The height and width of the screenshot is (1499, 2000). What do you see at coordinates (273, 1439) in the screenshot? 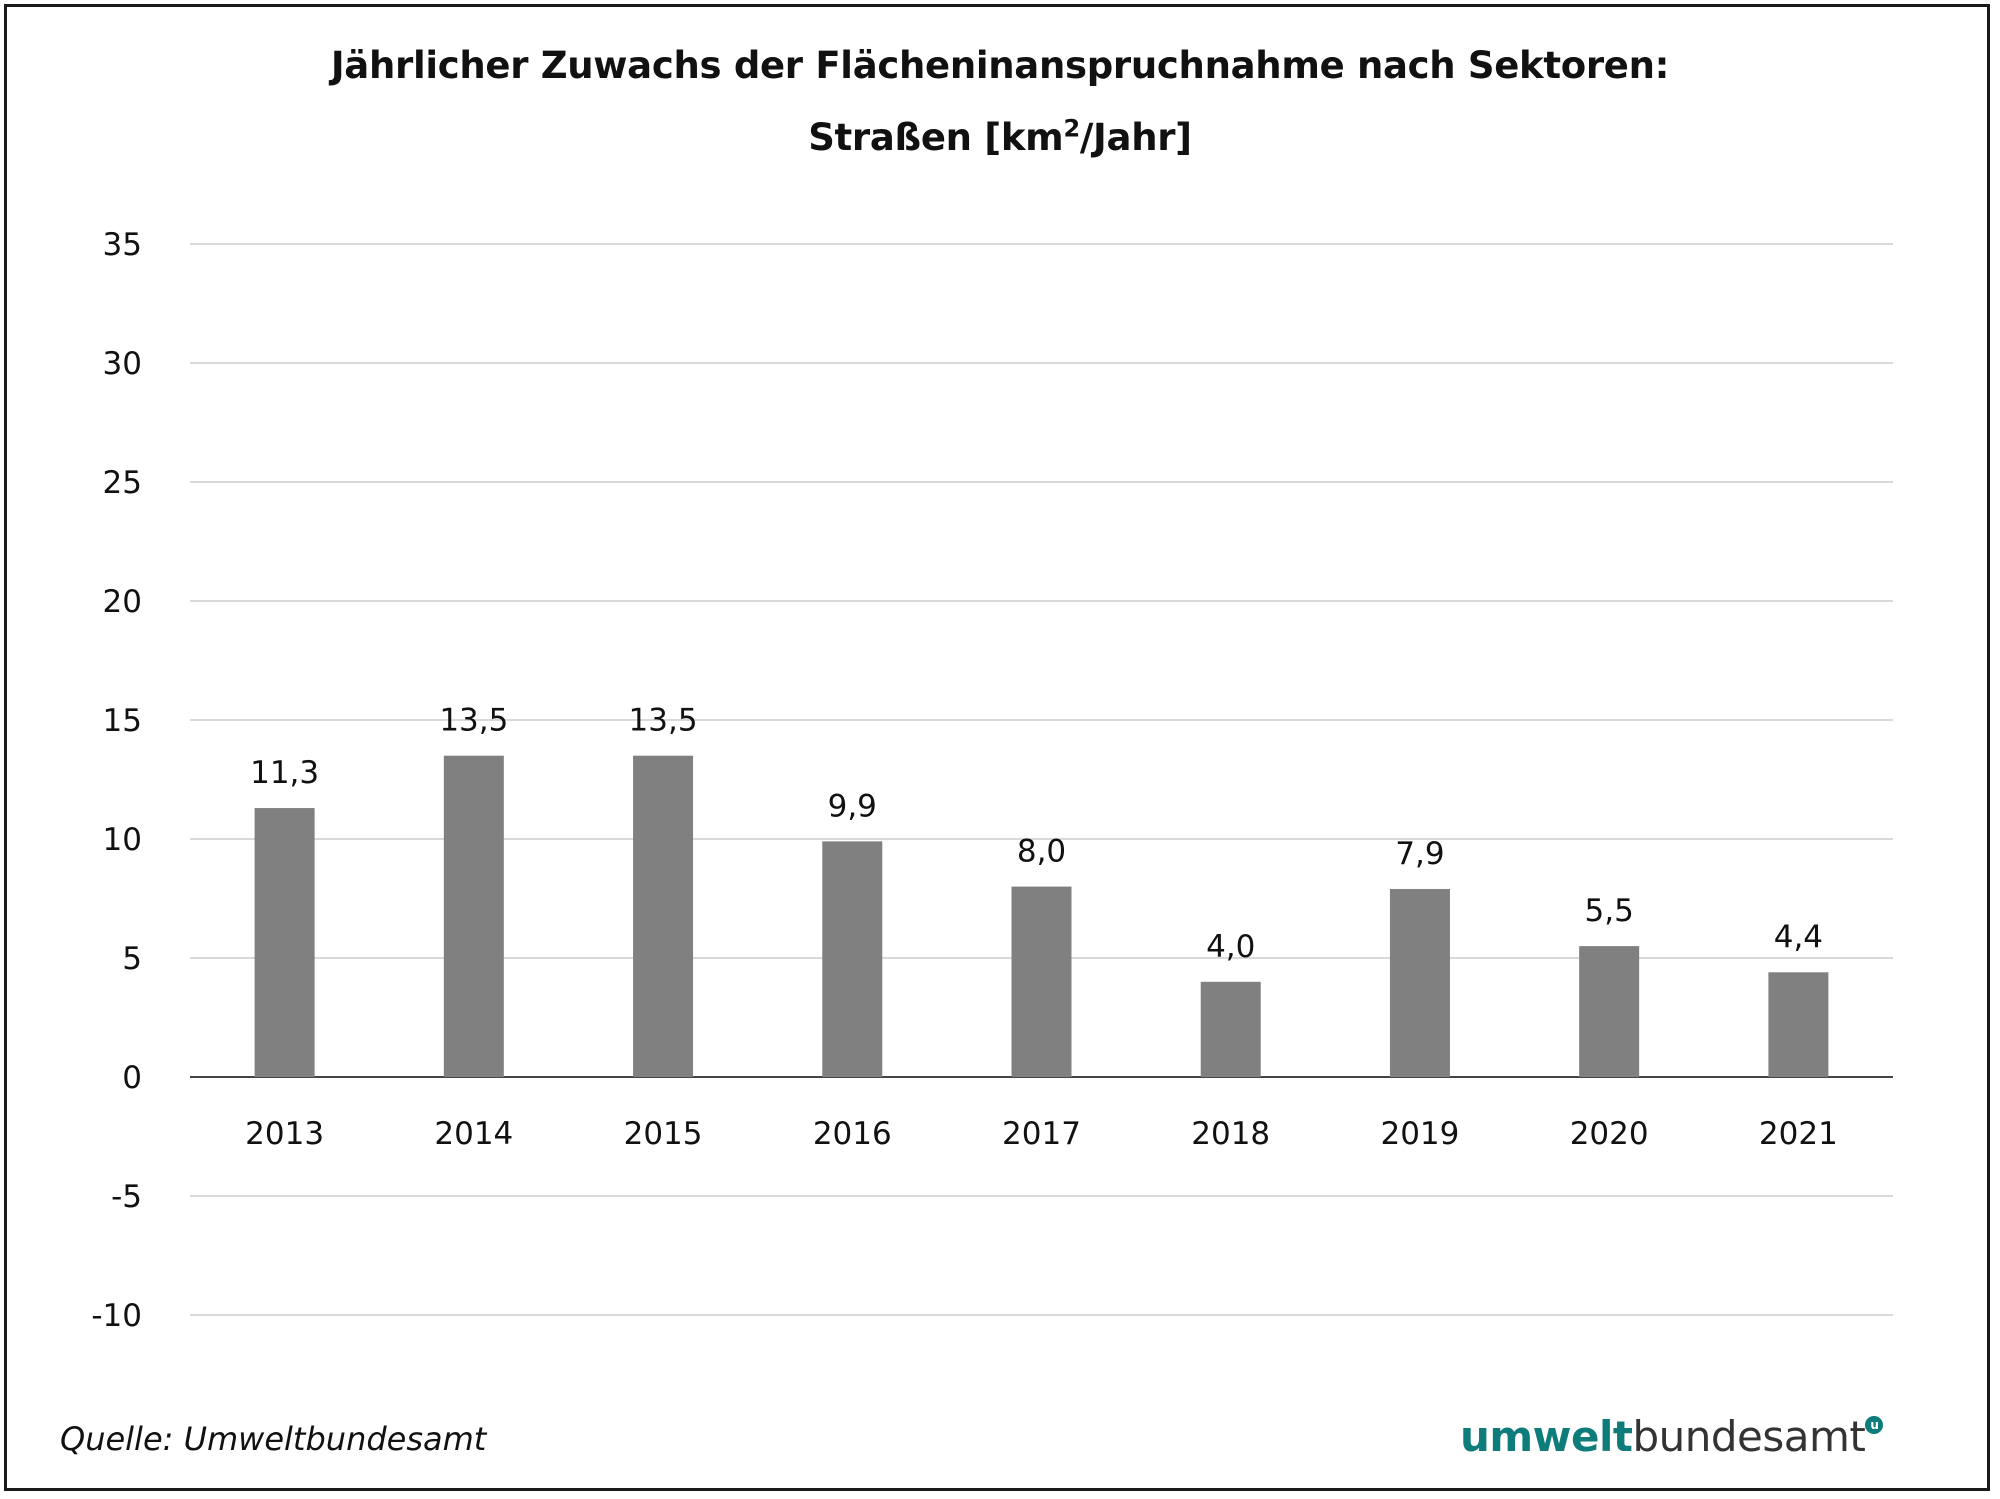
I see `source-note: Quelle: Umweltbundesamt` at bounding box center [273, 1439].